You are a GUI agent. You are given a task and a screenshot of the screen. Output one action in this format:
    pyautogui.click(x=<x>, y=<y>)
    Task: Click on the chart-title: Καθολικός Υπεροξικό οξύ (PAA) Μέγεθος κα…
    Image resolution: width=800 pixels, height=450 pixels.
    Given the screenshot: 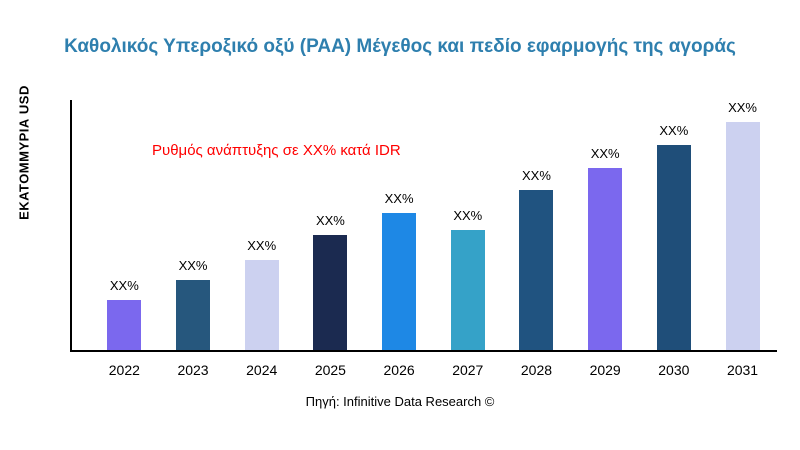 What is the action you would take?
    pyautogui.click(x=400, y=46)
    